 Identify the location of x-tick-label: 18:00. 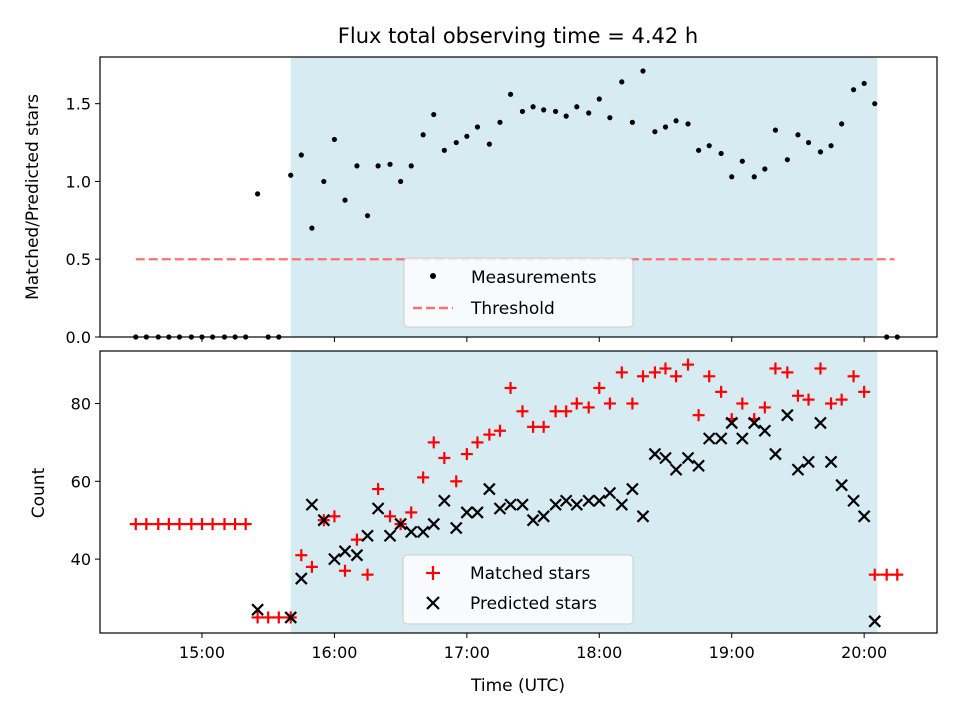
(599, 652).